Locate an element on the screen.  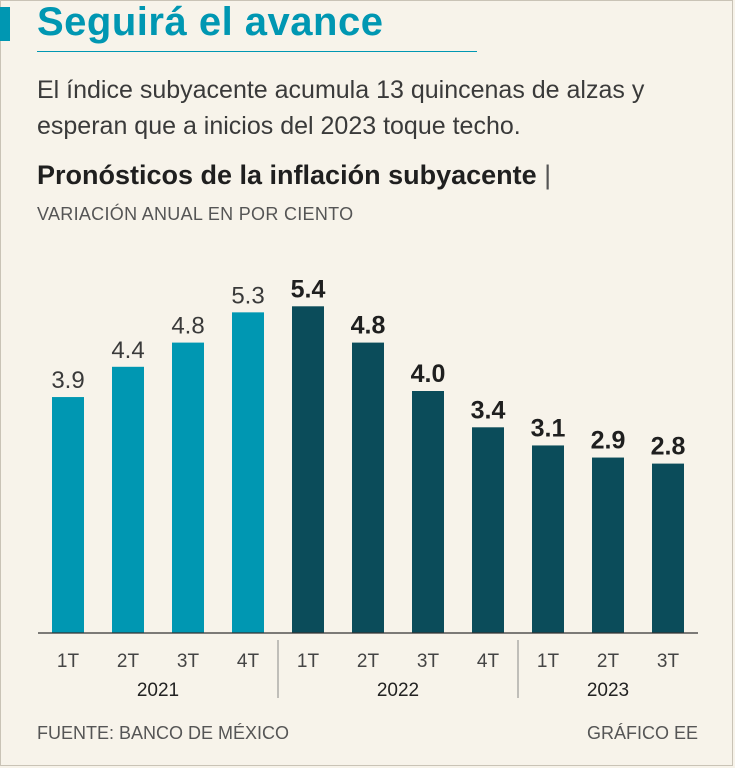
x-tick-label-4: 1T is located at coordinates (308, 661).